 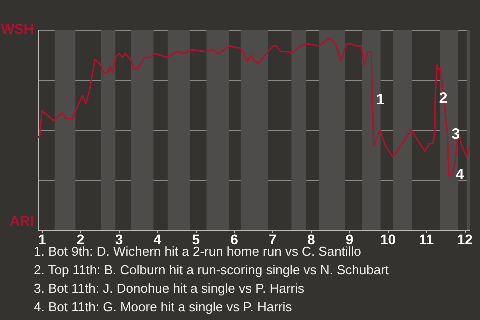 What do you see at coordinates (456, 135) in the screenshot?
I see `annotation: 3` at bounding box center [456, 135].